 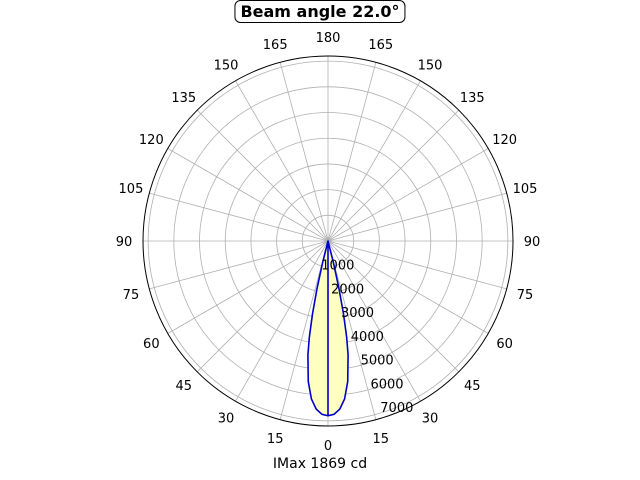 I want to click on angle-tick-label-18: 90, so click(x=124, y=242).